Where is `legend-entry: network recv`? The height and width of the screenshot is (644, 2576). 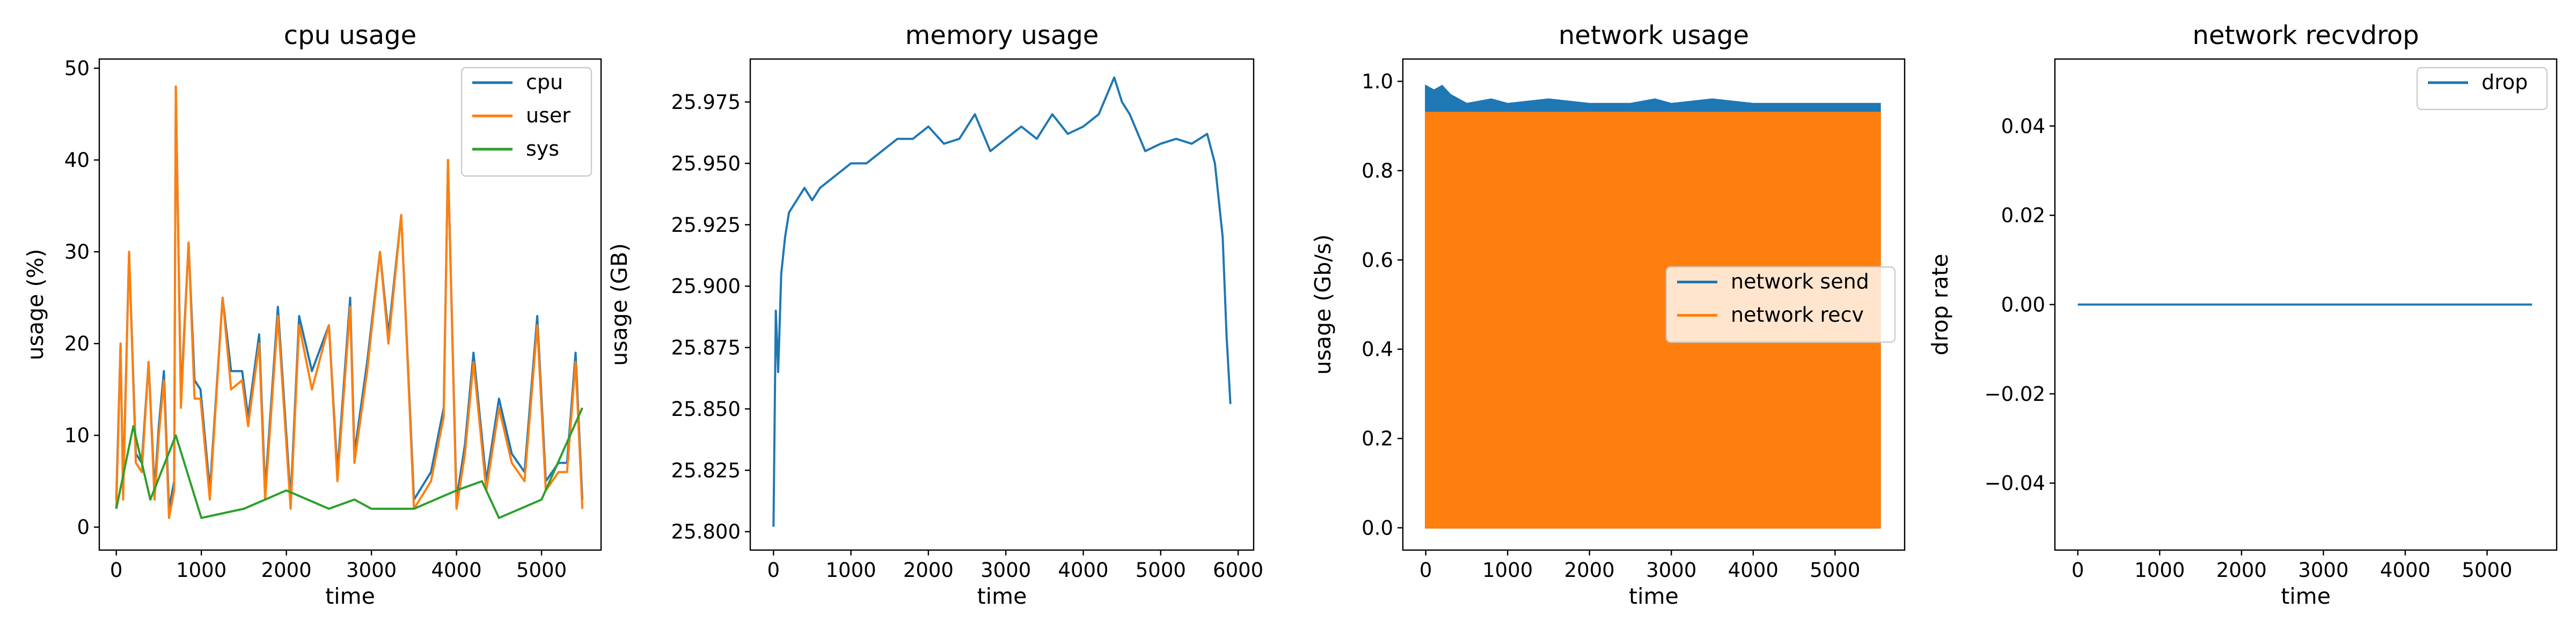 legend-entry: network recv is located at coordinates (1797, 315).